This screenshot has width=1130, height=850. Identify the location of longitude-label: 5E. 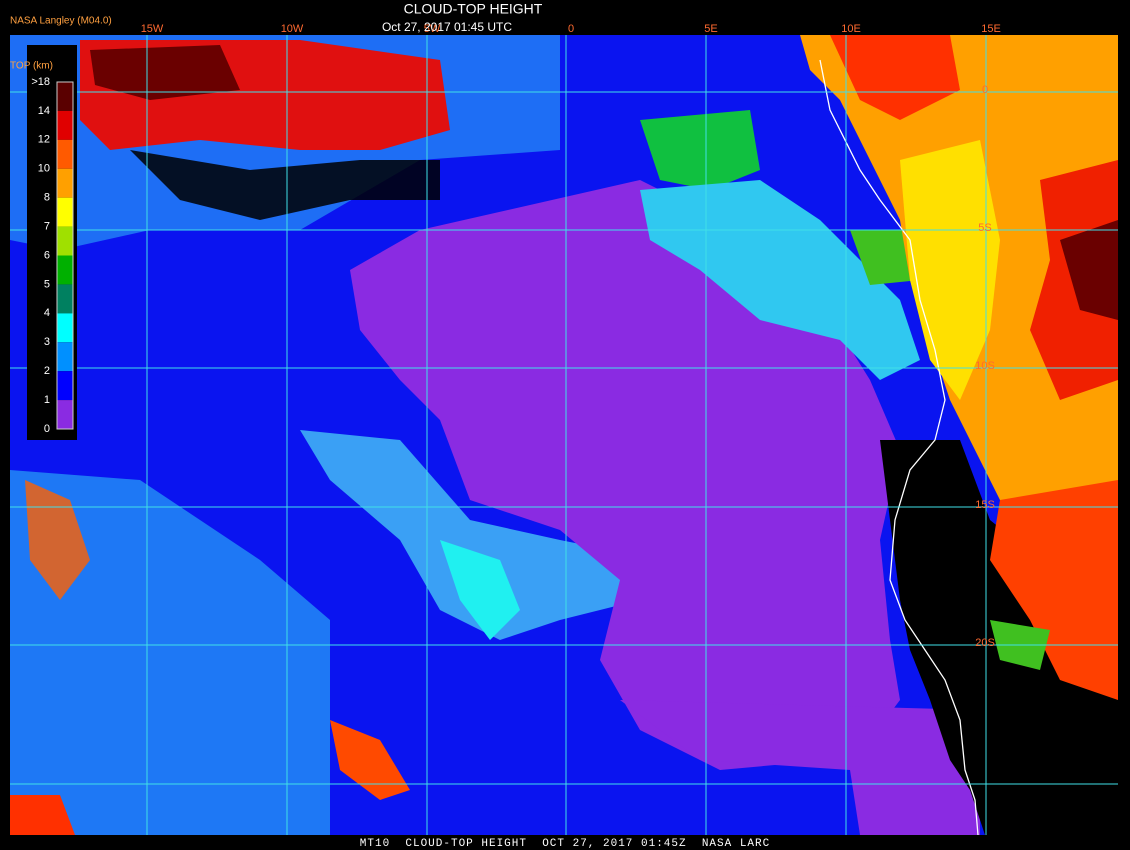
(710, 29).